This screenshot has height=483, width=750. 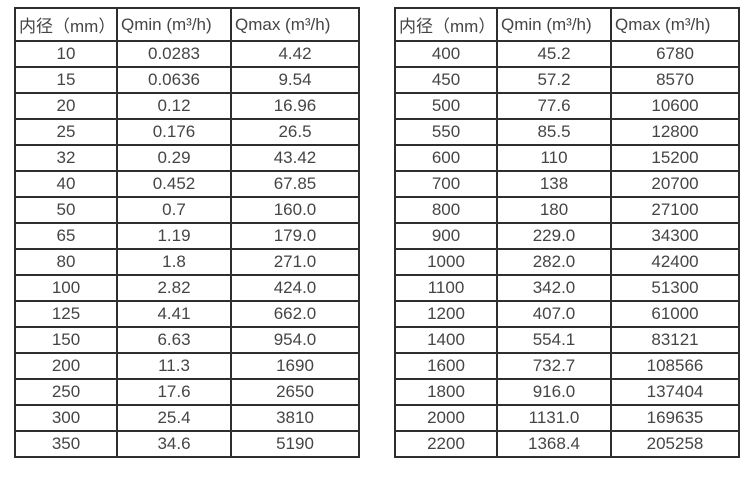 I want to click on table-cell: 732.7, so click(x=554, y=366).